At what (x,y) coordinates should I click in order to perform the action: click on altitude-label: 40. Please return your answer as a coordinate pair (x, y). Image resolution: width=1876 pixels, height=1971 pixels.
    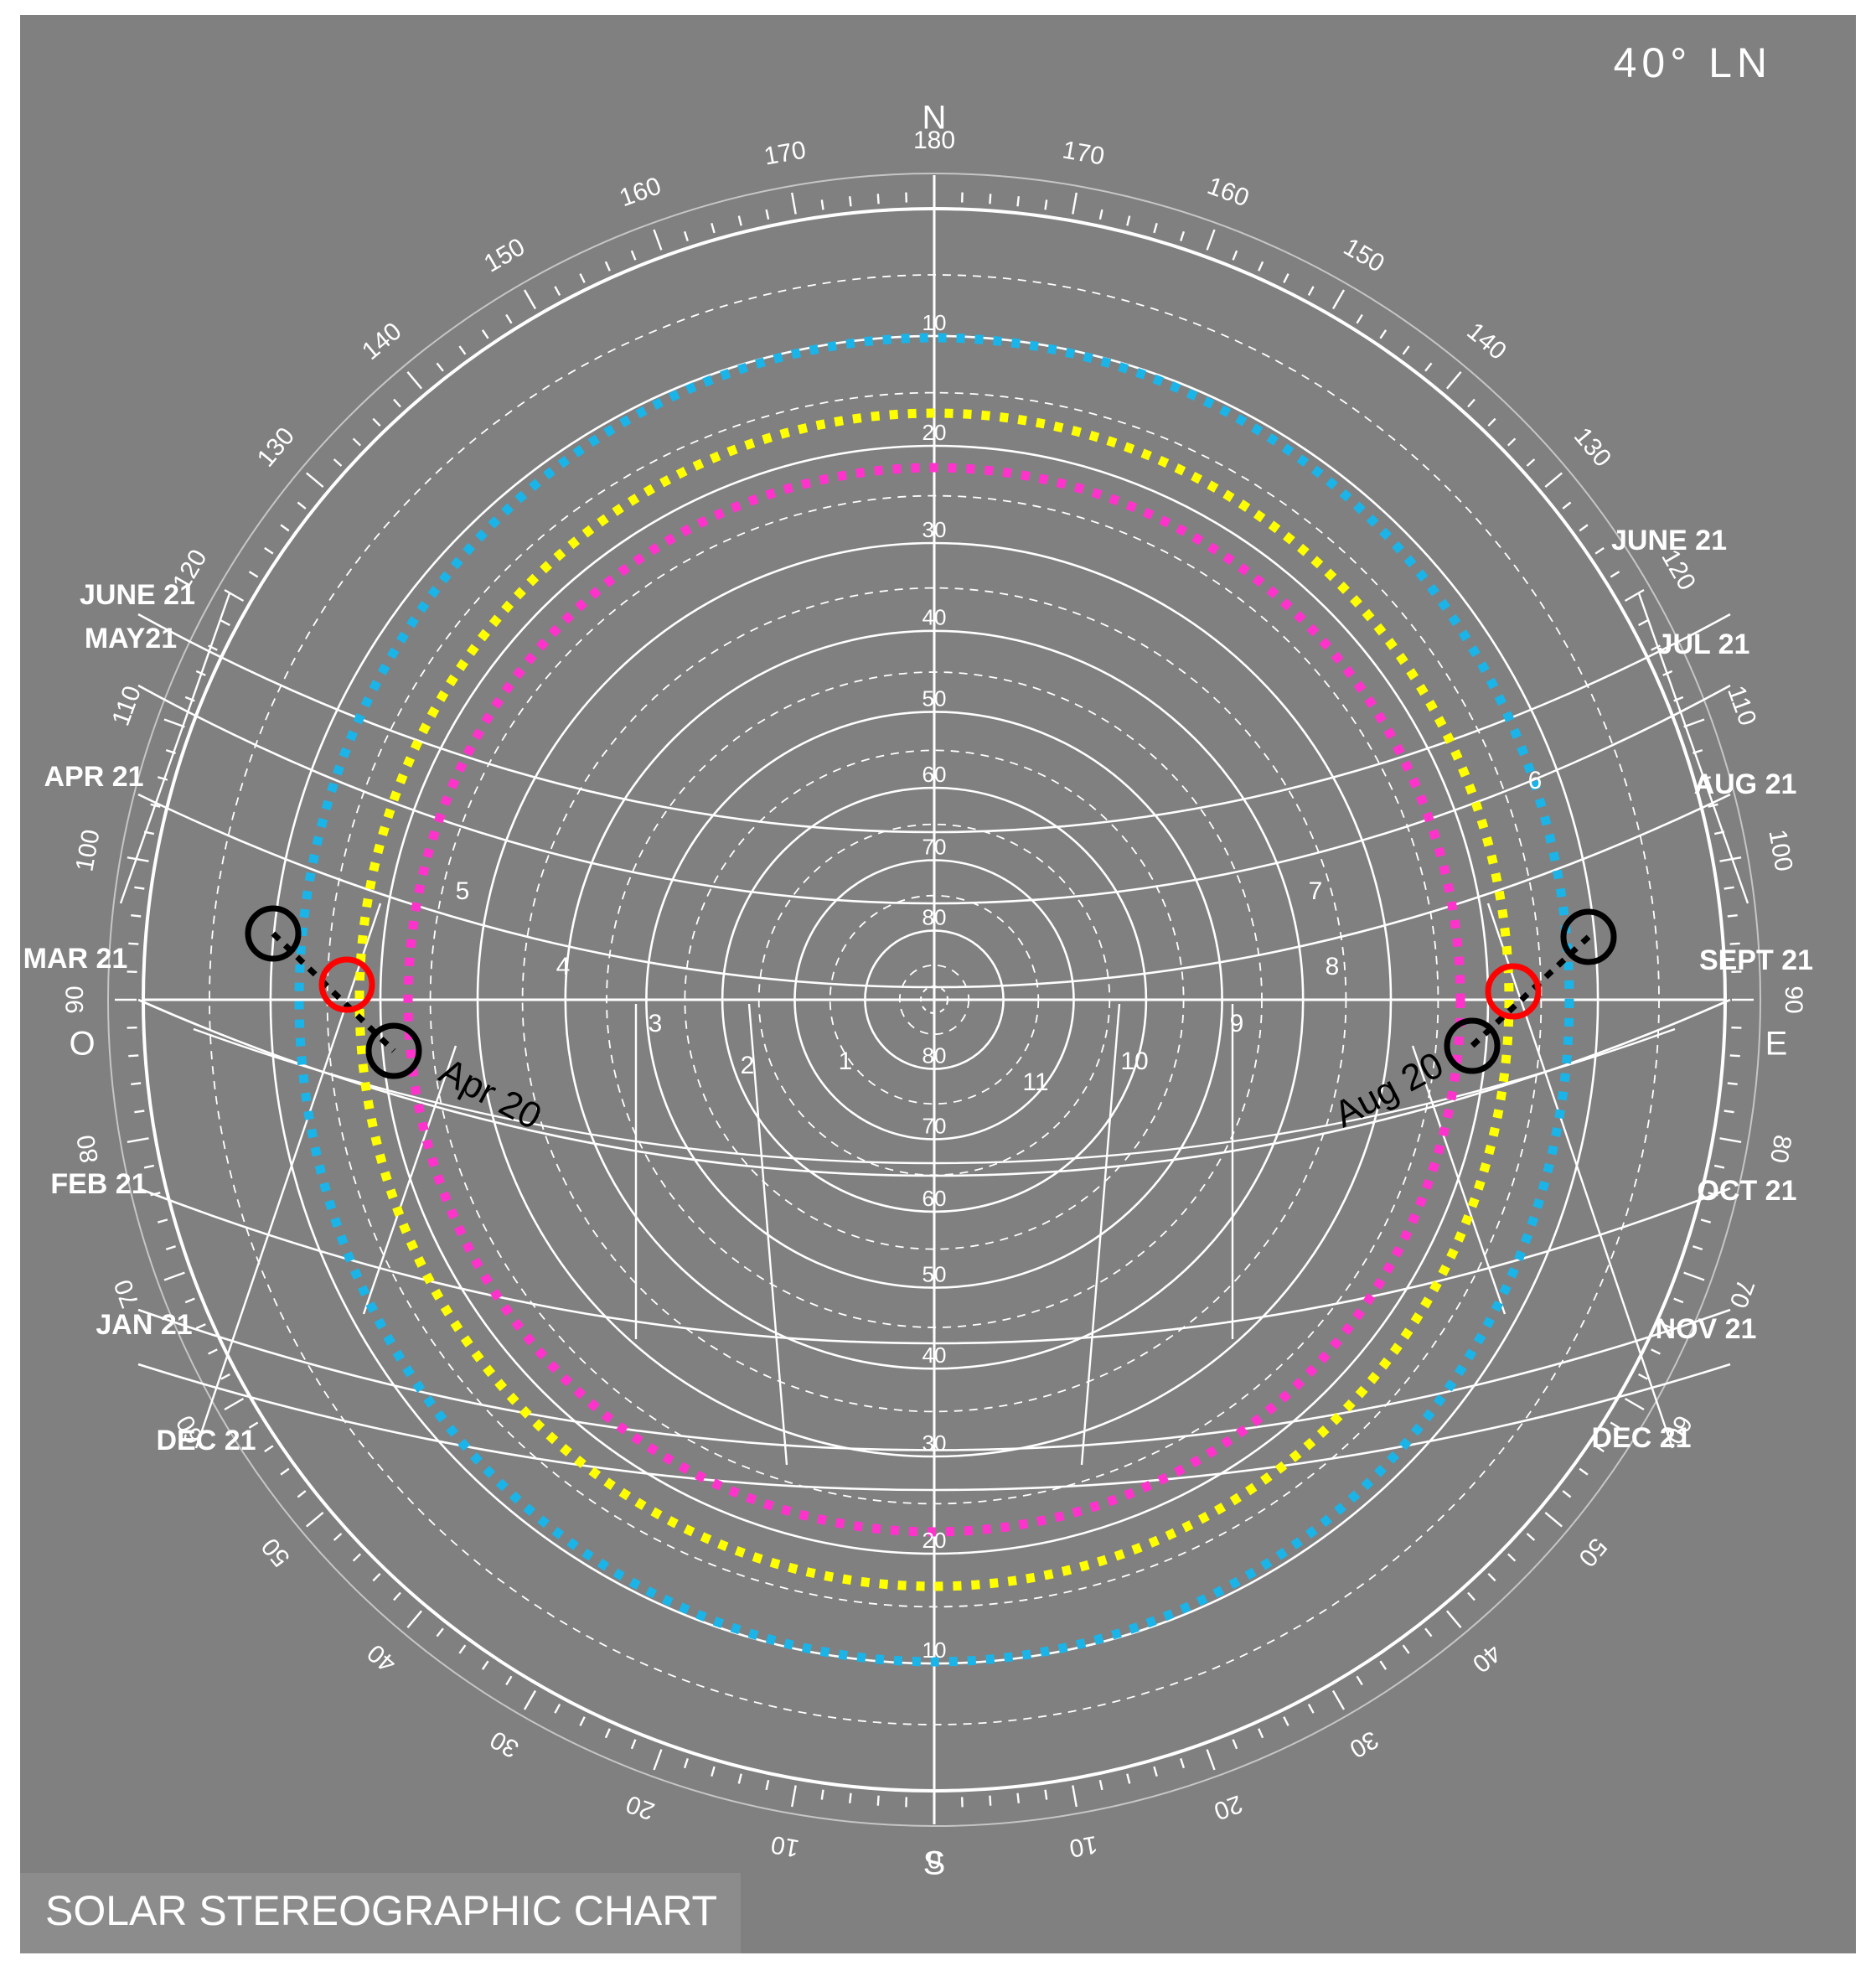
    Looking at the image, I should click on (934, 1355).